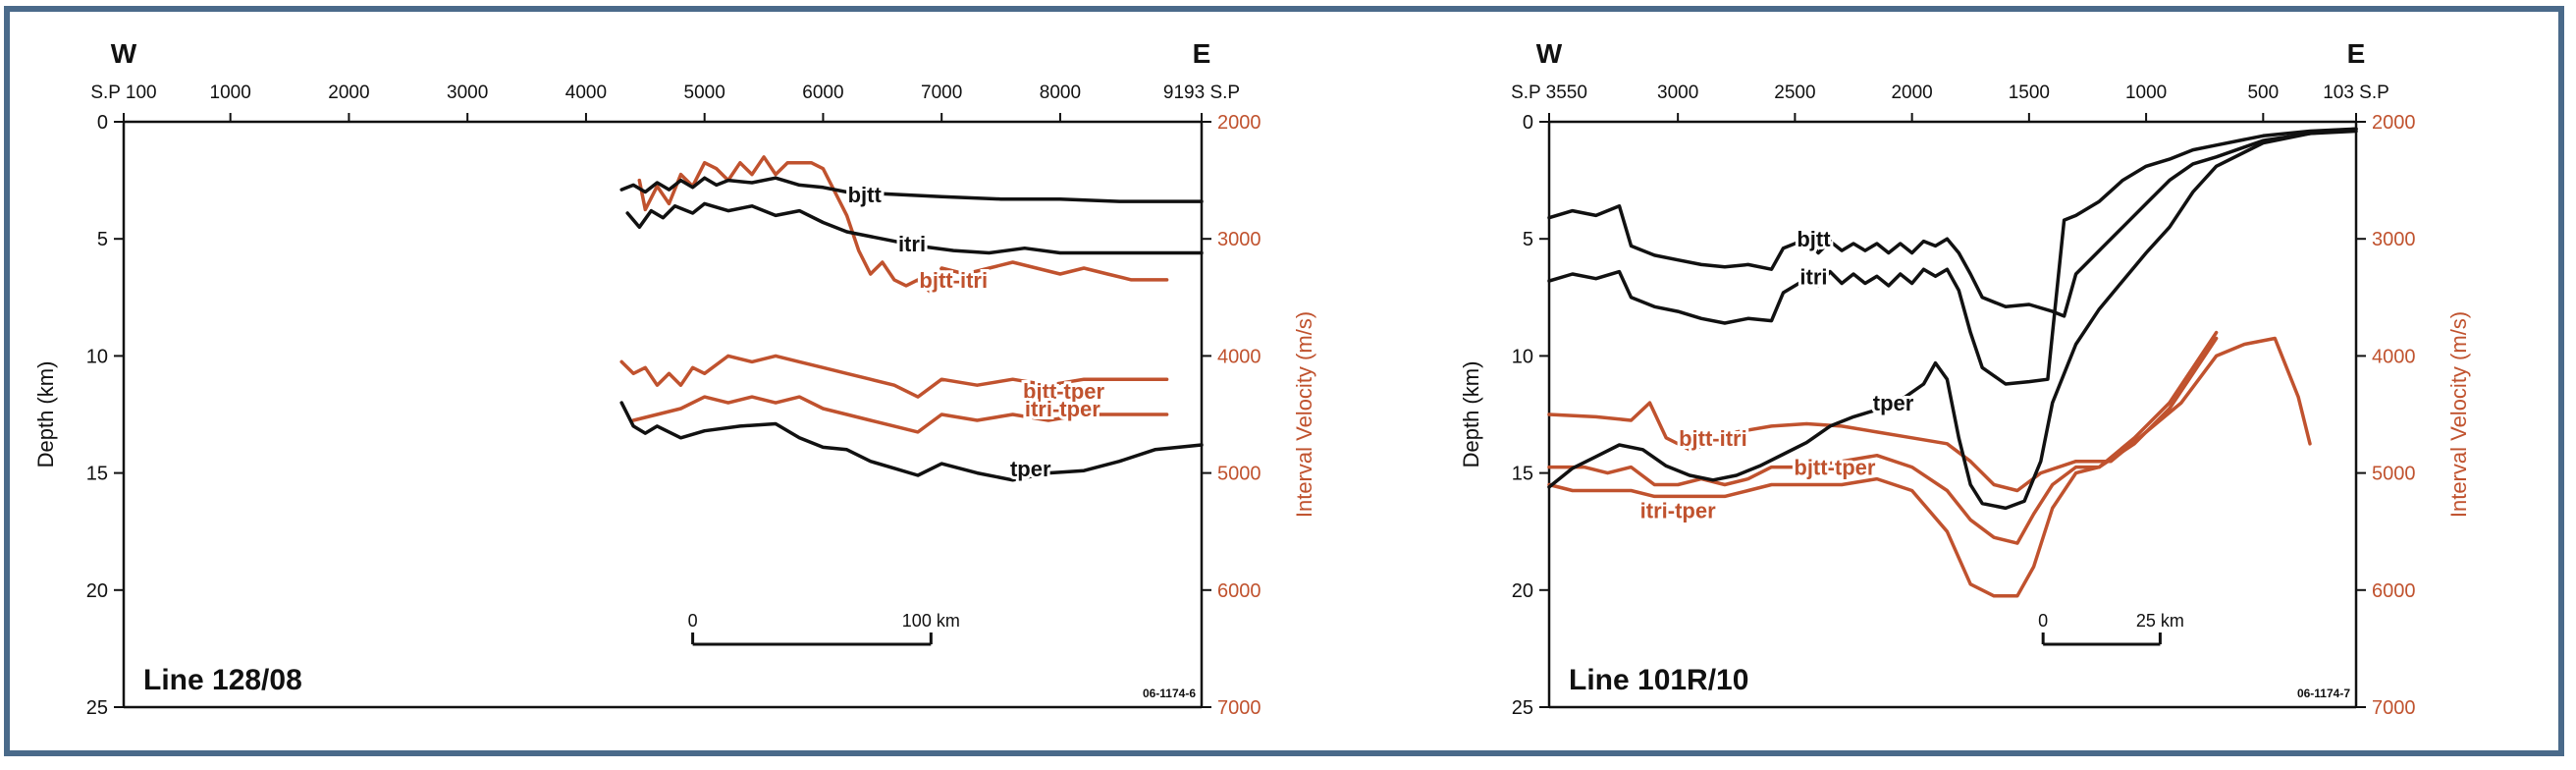 Image resolution: width=2576 pixels, height=770 pixels. What do you see at coordinates (1549, 92) in the screenshot?
I see `x-tick-label: S.P 3550` at bounding box center [1549, 92].